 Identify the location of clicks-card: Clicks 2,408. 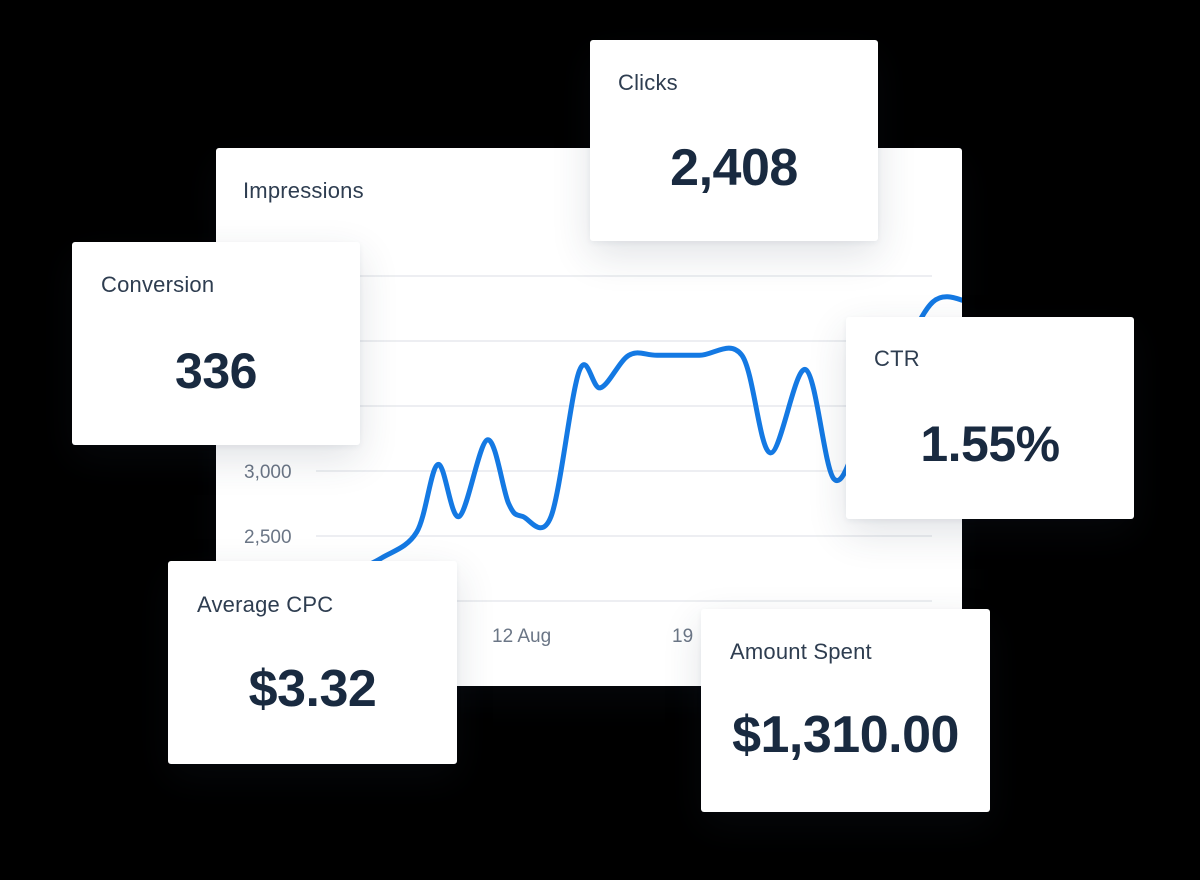
(734, 140).